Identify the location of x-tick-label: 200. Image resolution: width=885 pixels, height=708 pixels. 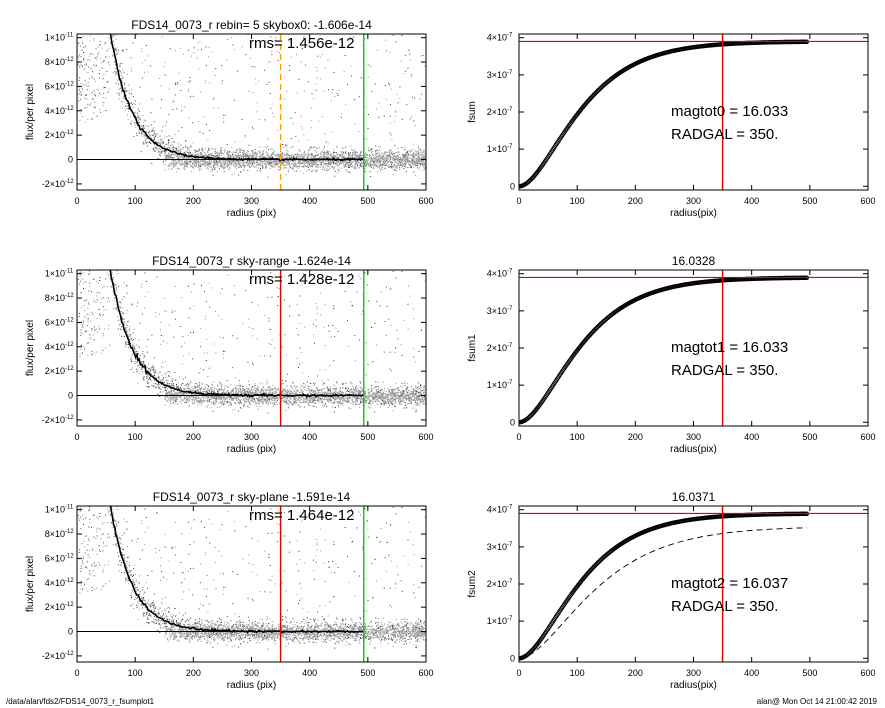
(635, 201).